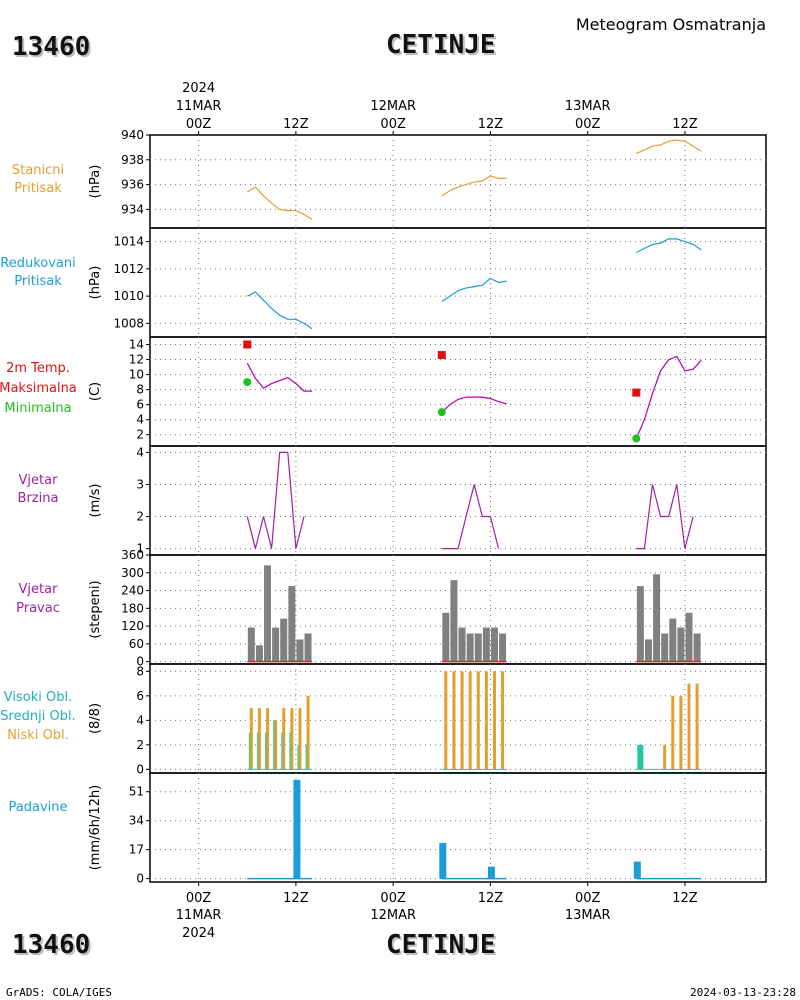 Image resolution: width=800 pixels, height=1000 pixels. What do you see at coordinates (38, 498) in the screenshot?
I see `panel-label: Brzina` at bounding box center [38, 498].